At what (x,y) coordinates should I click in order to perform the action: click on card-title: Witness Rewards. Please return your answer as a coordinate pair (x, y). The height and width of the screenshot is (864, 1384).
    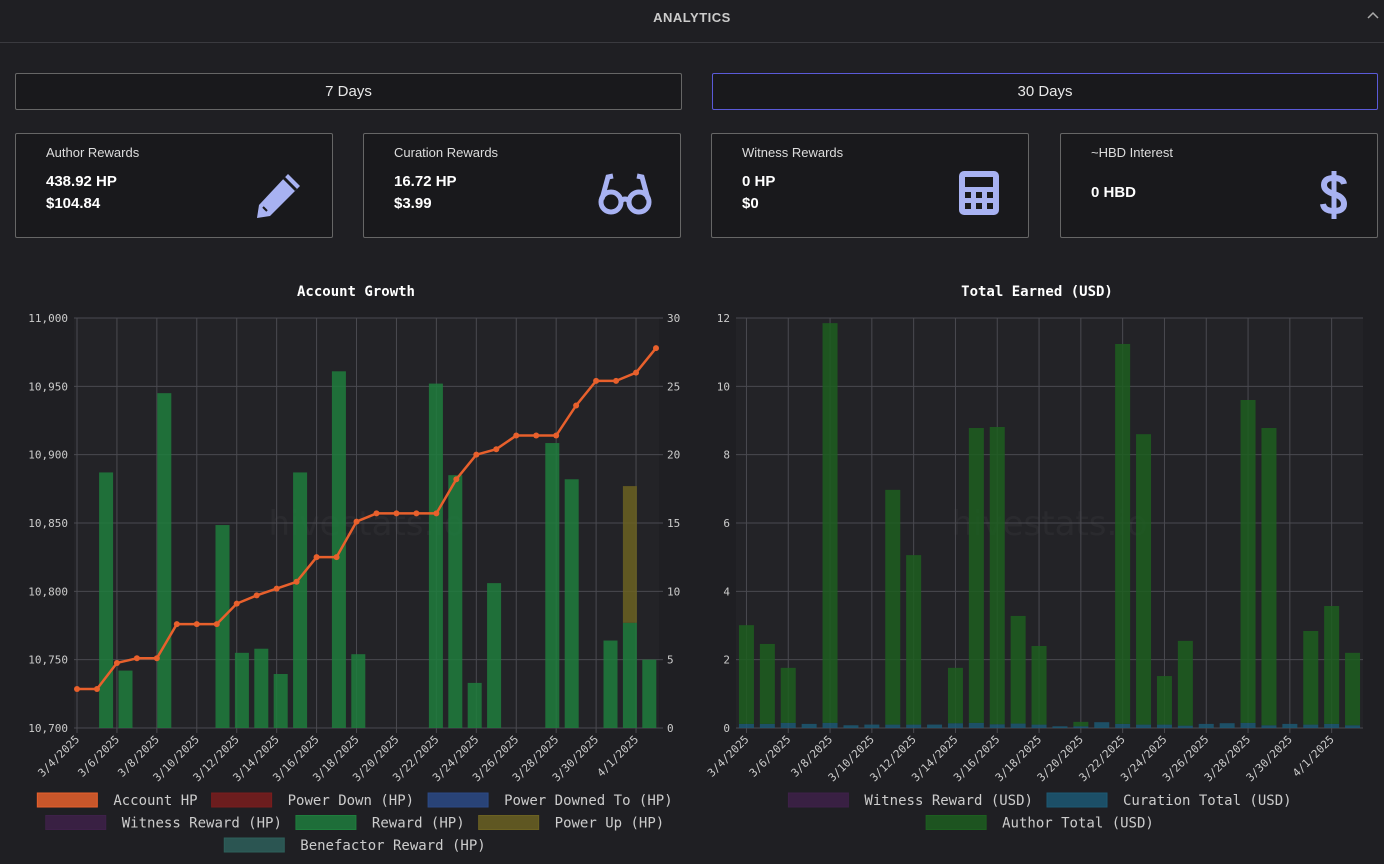
    Looking at the image, I should click on (793, 152).